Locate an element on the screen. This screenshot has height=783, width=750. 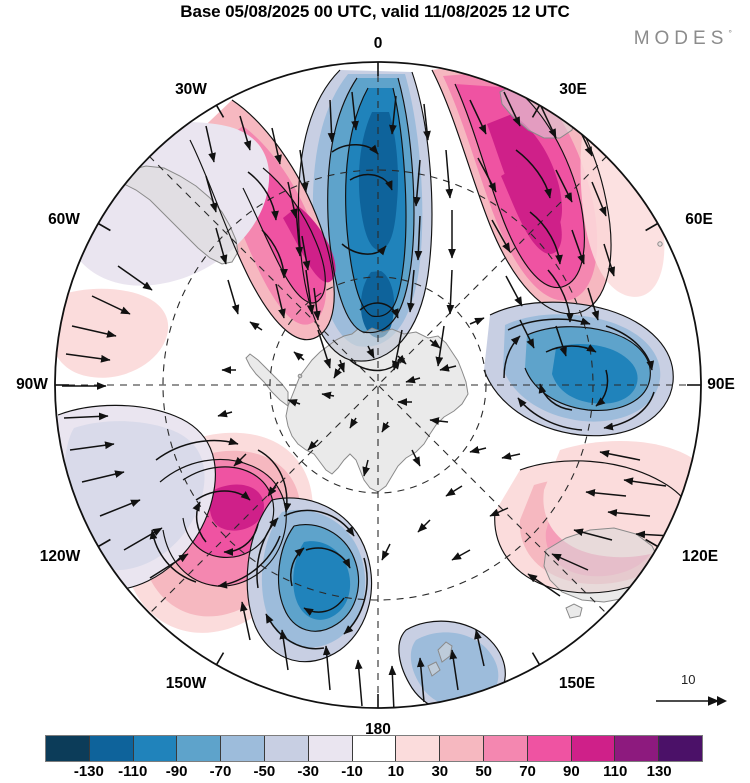
anomaly-negative-0e is located at coordinates (365, 216).